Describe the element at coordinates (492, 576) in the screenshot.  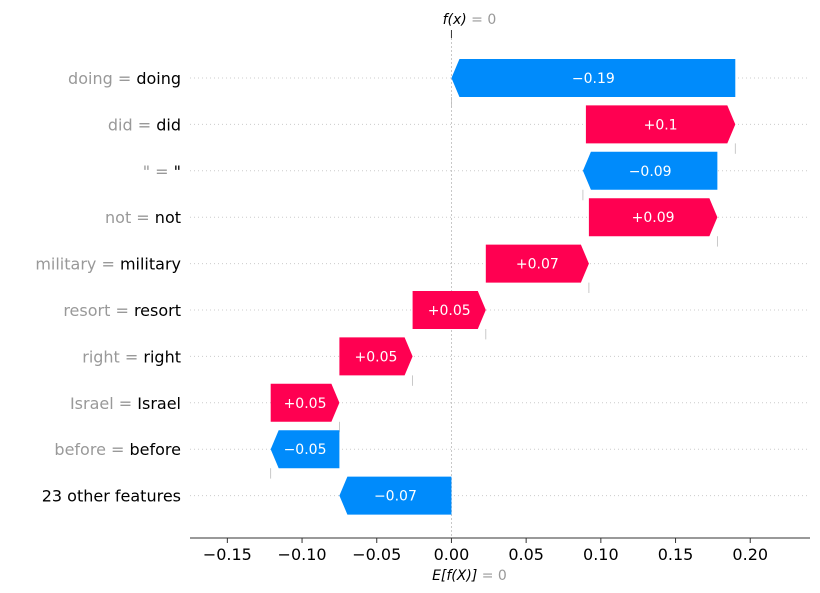
I see `efx-value: = 0` at that location.